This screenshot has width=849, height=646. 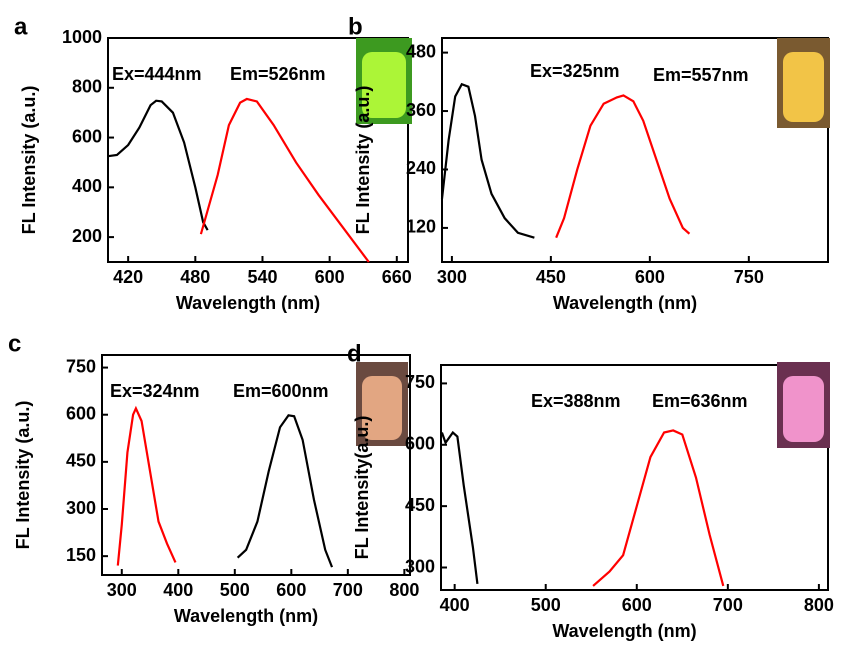 I want to click on x-tick-label: 750, so click(x=749, y=277).